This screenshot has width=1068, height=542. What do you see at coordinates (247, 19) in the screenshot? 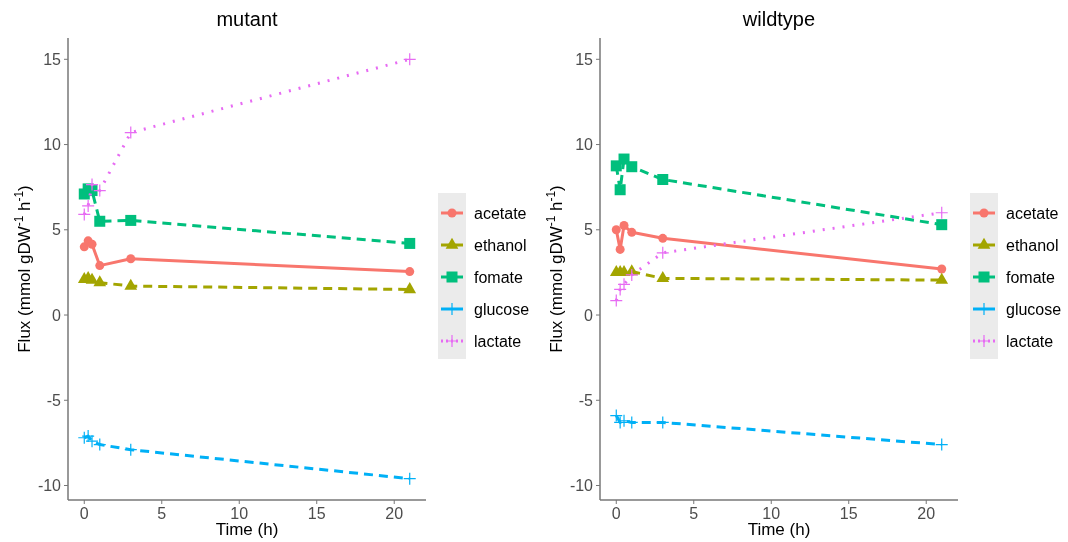
I see `chart-title: mutant` at bounding box center [247, 19].